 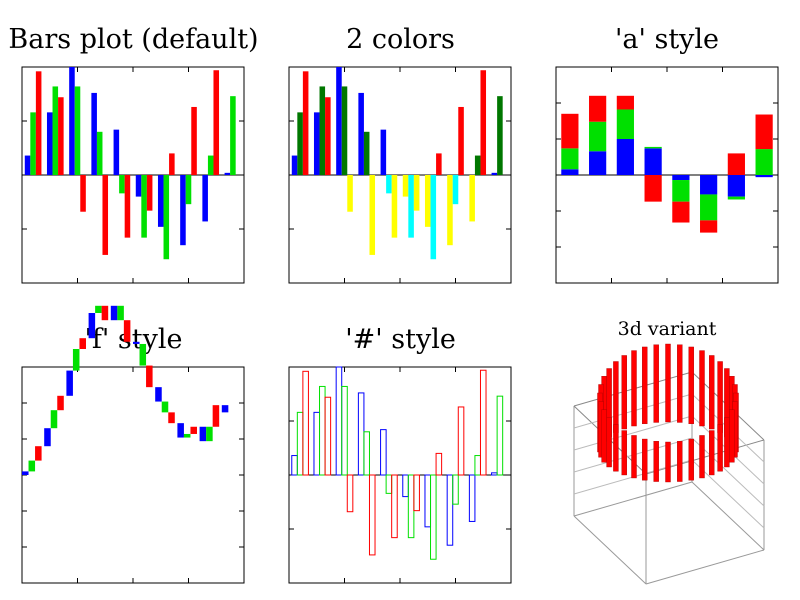 I want to click on bars-default-chart, so click(x=133, y=175).